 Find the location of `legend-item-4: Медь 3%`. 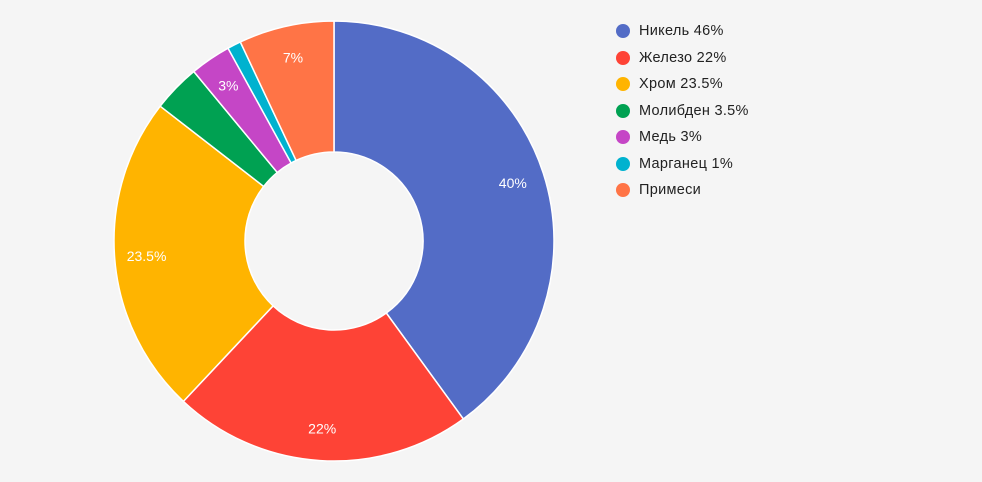

legend-item-4: Медь 3% is located at coordinates (682, 137).